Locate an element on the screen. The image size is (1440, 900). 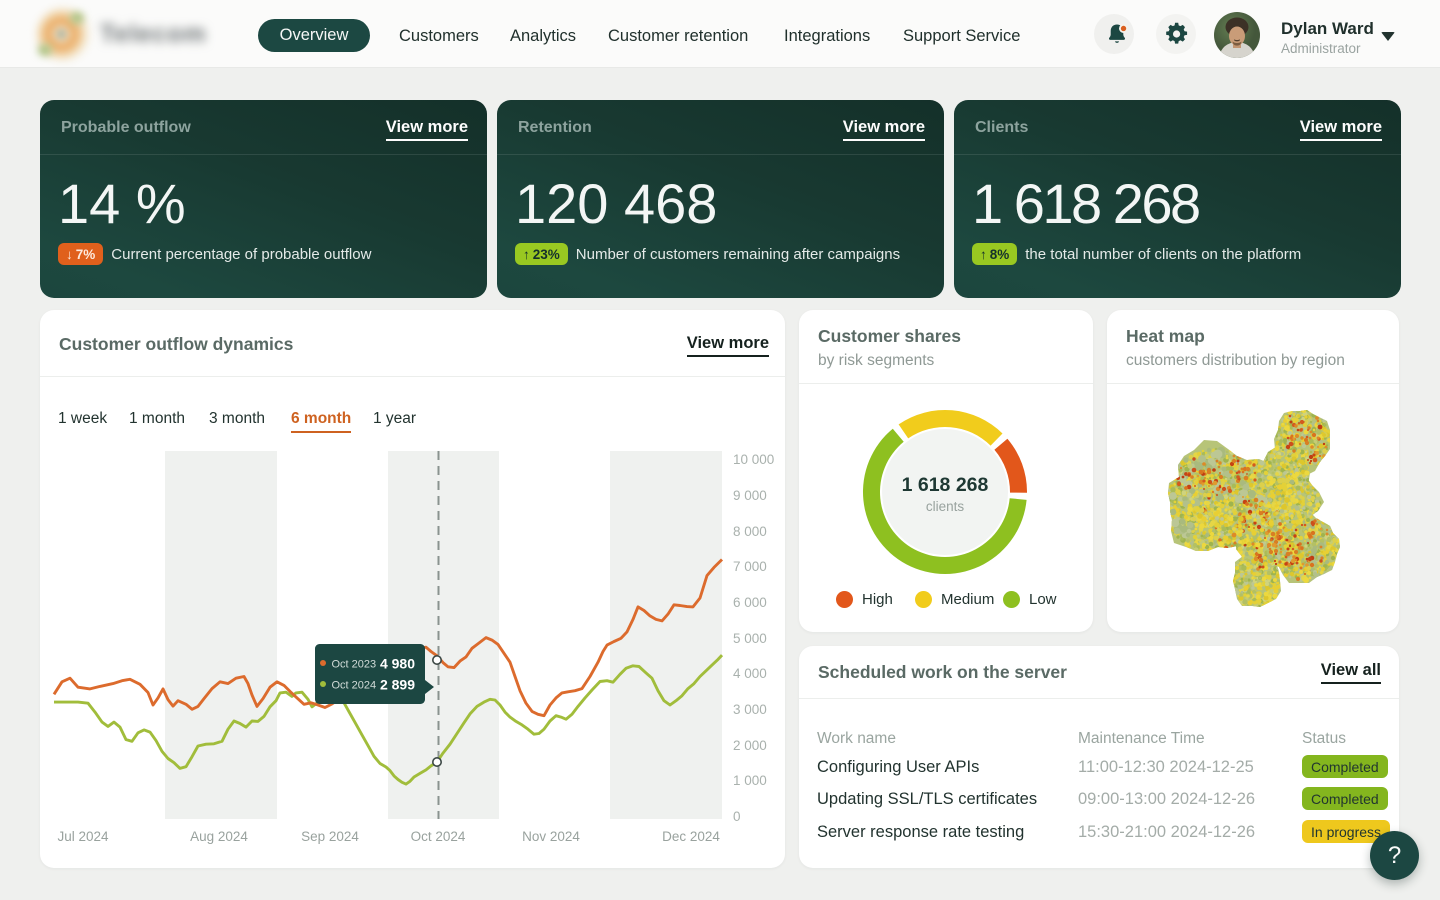
svg-text: 2 000 is located at coordinates (750, 745).